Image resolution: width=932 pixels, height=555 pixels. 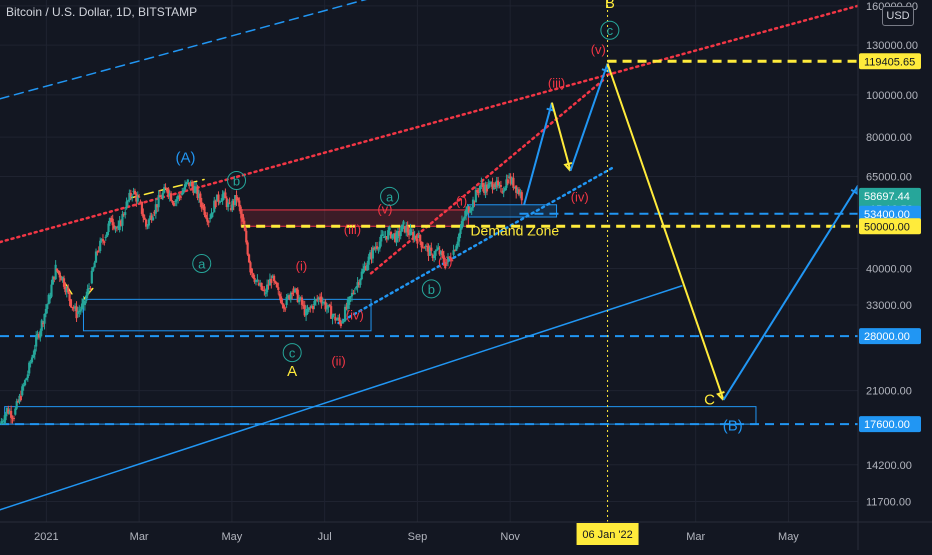 What do you see at coordinates (139, 537) in the screenshot?
I see `time-tick-label: Mar` at bounding box center [139, 537].